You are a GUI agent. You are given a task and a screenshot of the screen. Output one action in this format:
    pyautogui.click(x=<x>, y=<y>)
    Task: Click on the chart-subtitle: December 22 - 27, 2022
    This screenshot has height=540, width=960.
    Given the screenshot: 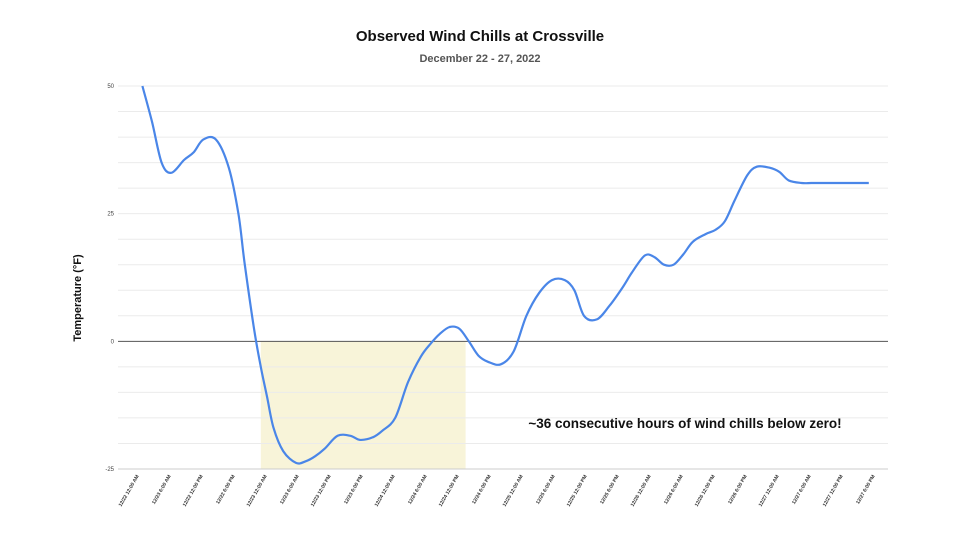 What is the action you would take?
    pyautogui.click(x=479, y=59)
    